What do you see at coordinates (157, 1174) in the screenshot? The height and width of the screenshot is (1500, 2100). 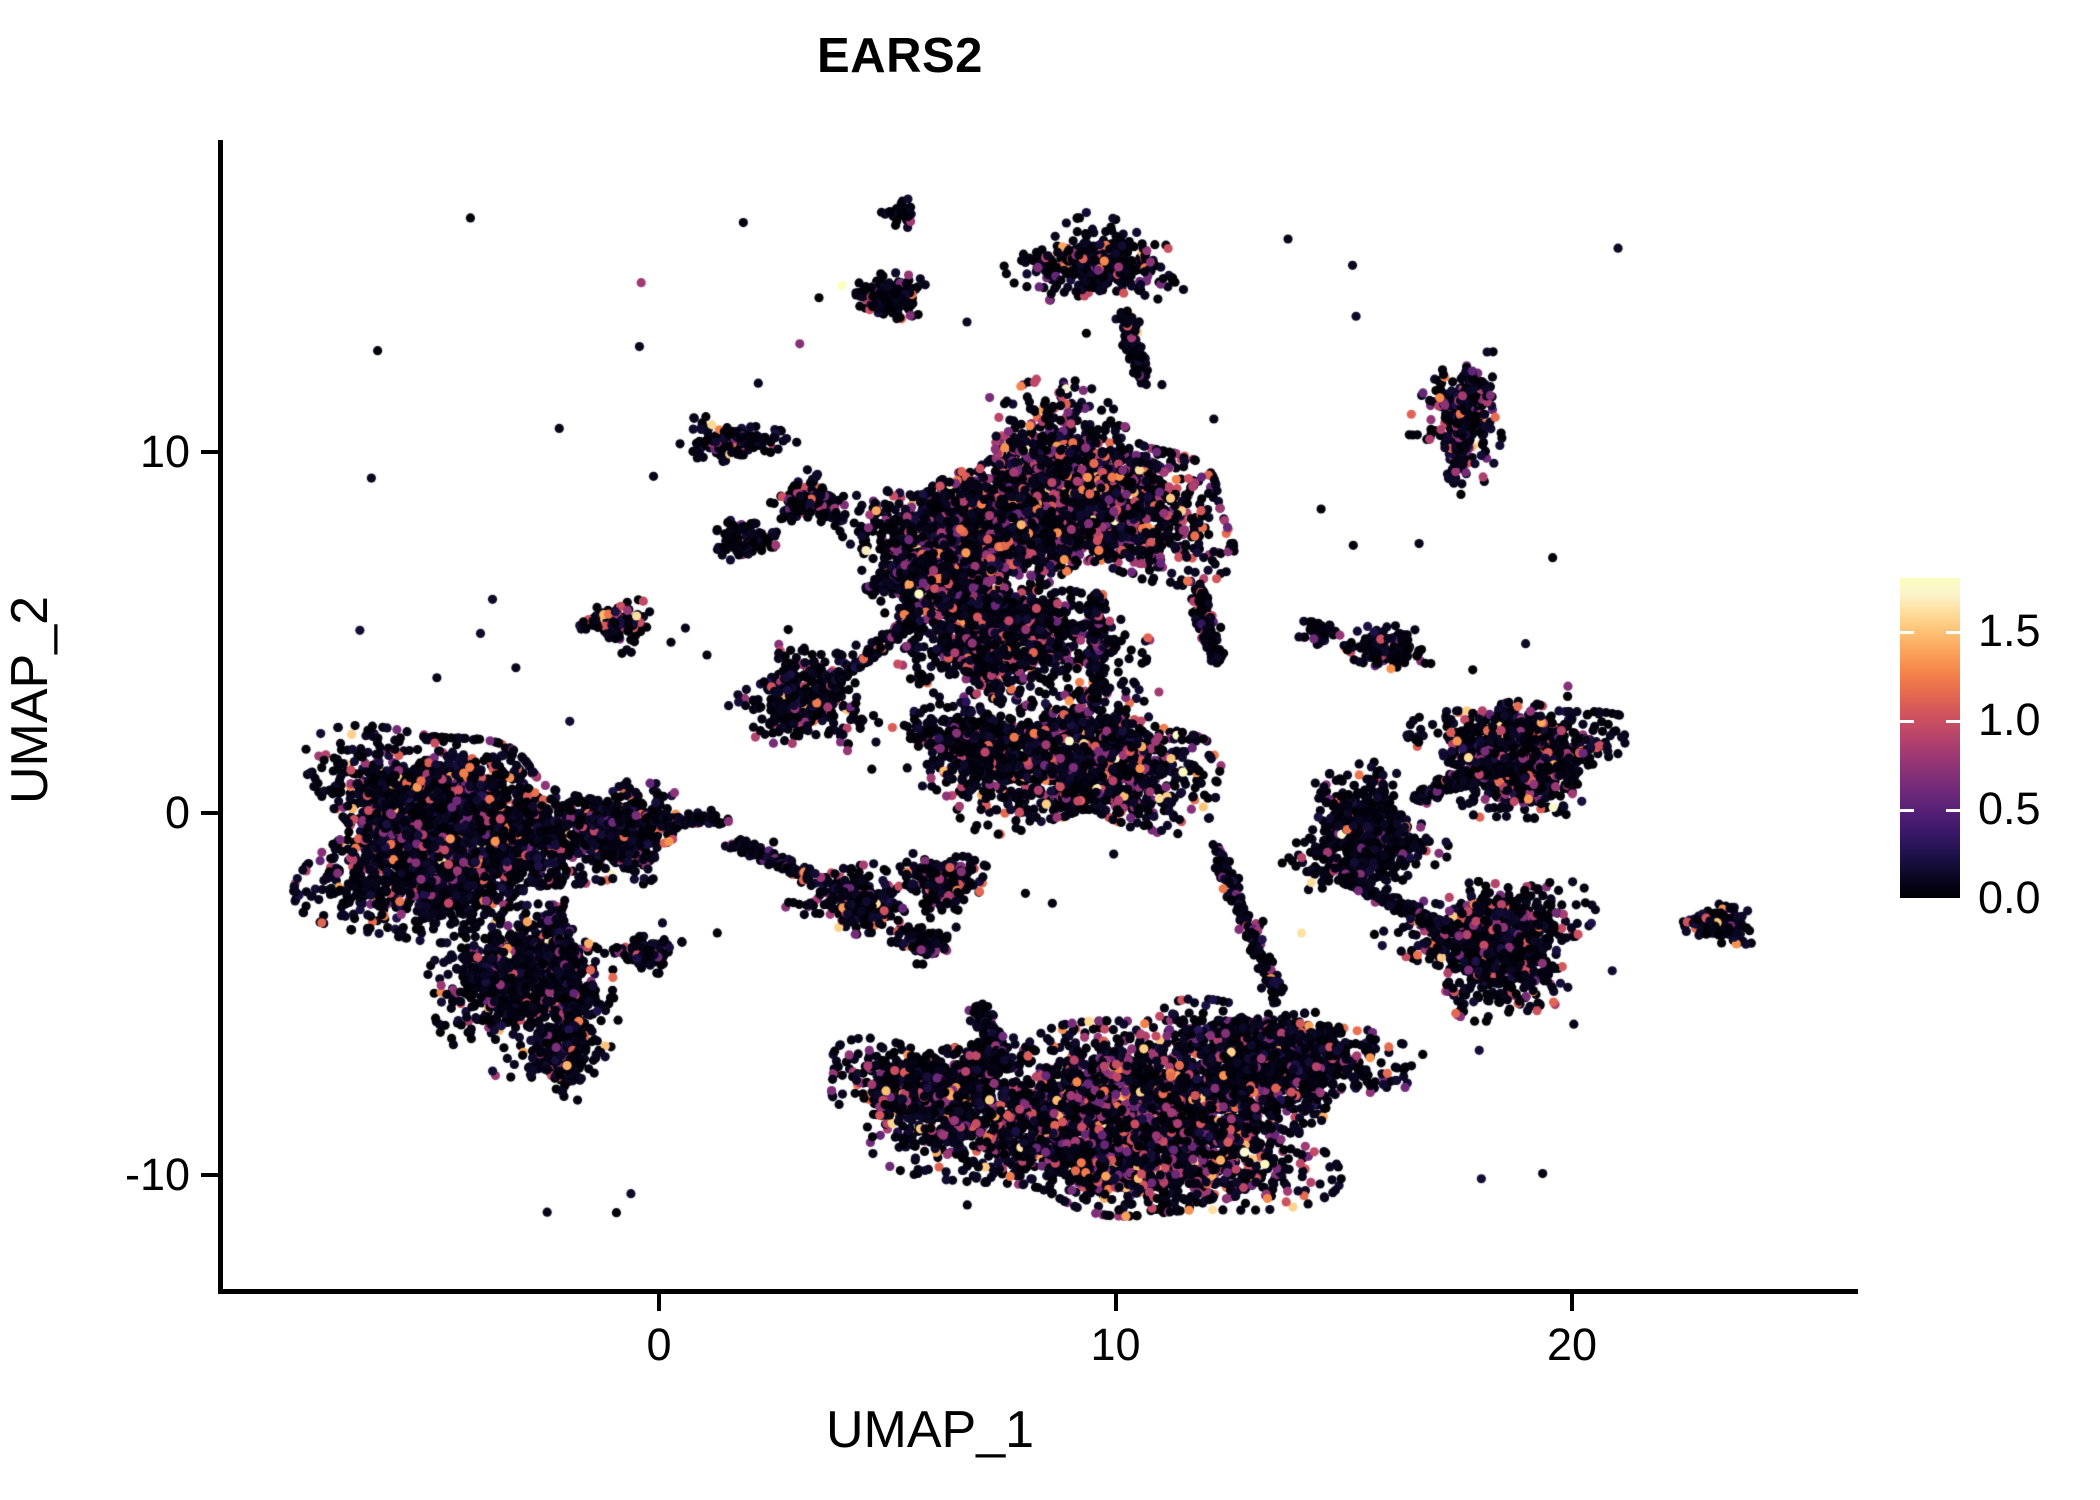 I see `y-tick-label: -10` at bounding box center [157, 1174].